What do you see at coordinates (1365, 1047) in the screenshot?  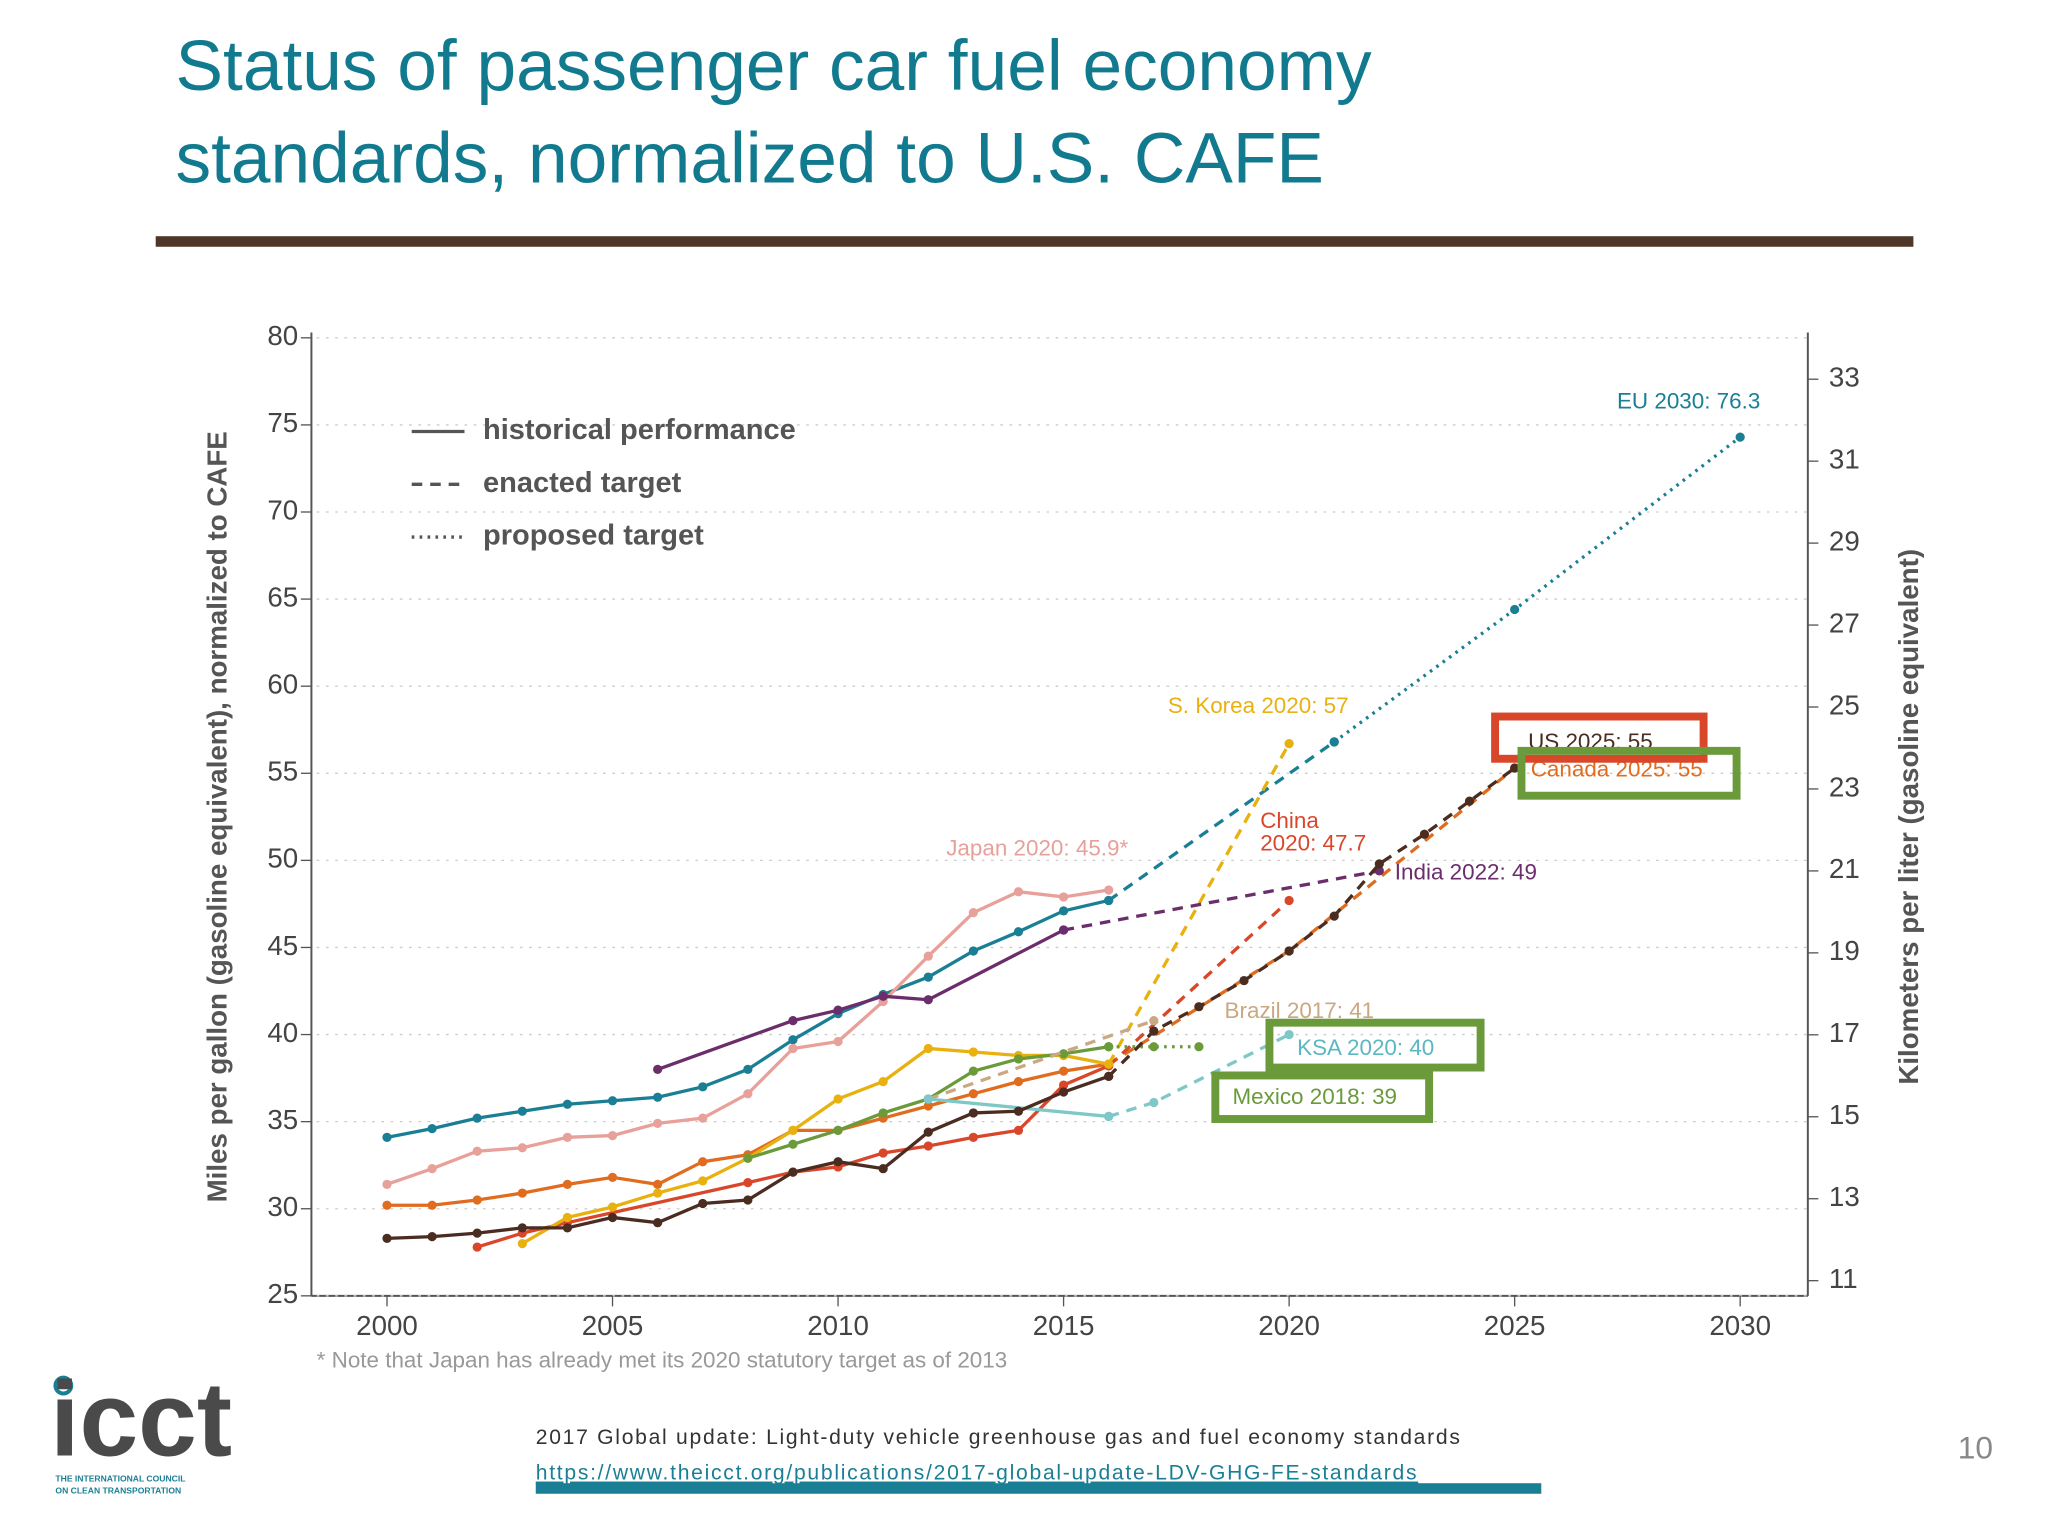 I see `annotation: KSA 2020: 40` at bounding box center [1365, 1047].